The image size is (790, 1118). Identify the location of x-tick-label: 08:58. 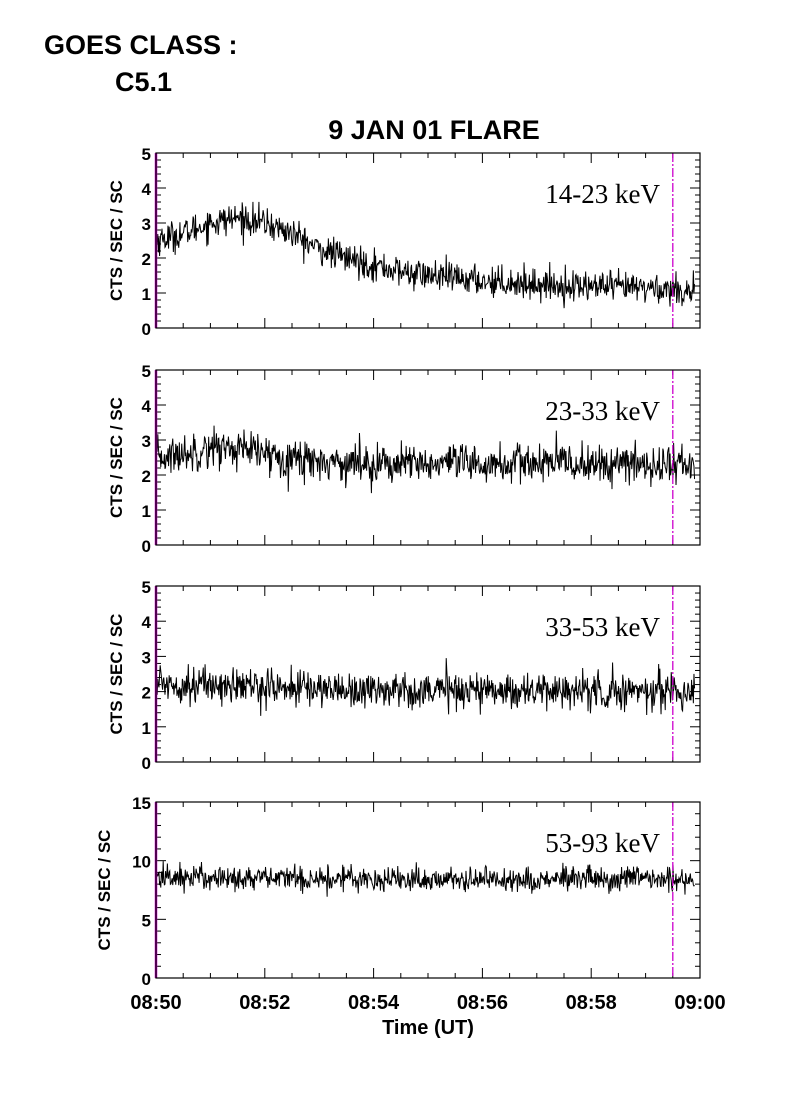
(591, 1003).